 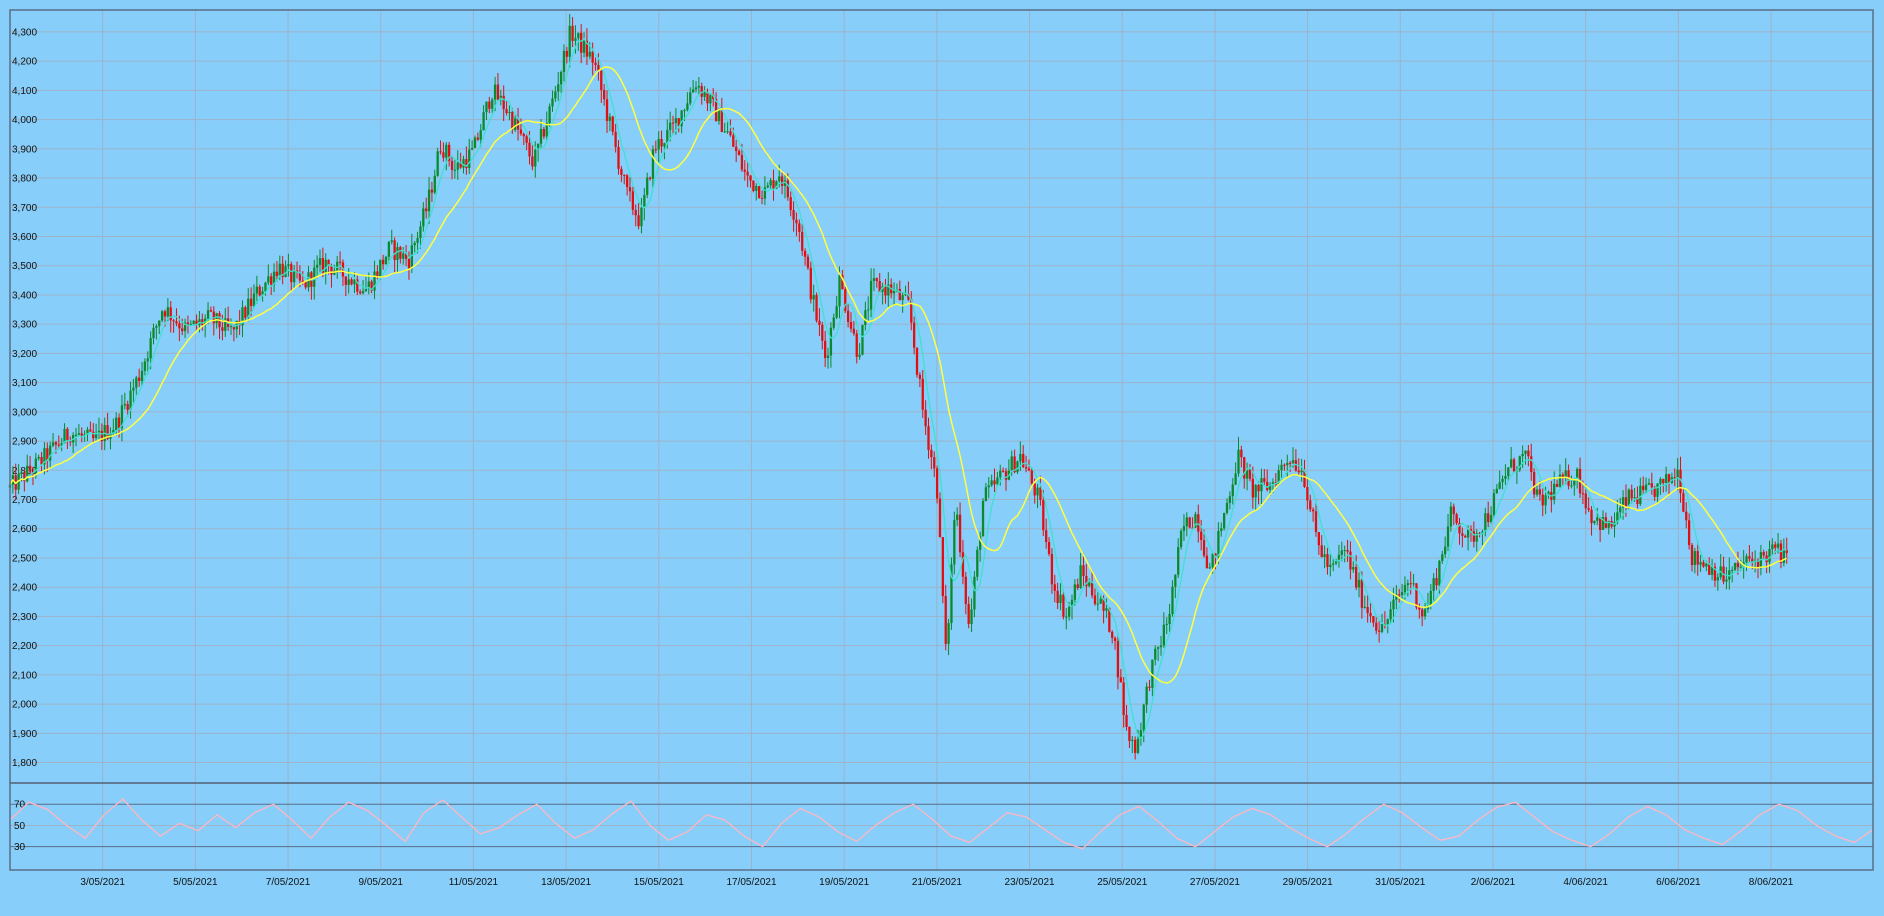 I want to click on date-axis-label: 13/05/2021, so click(x=566, y=882).